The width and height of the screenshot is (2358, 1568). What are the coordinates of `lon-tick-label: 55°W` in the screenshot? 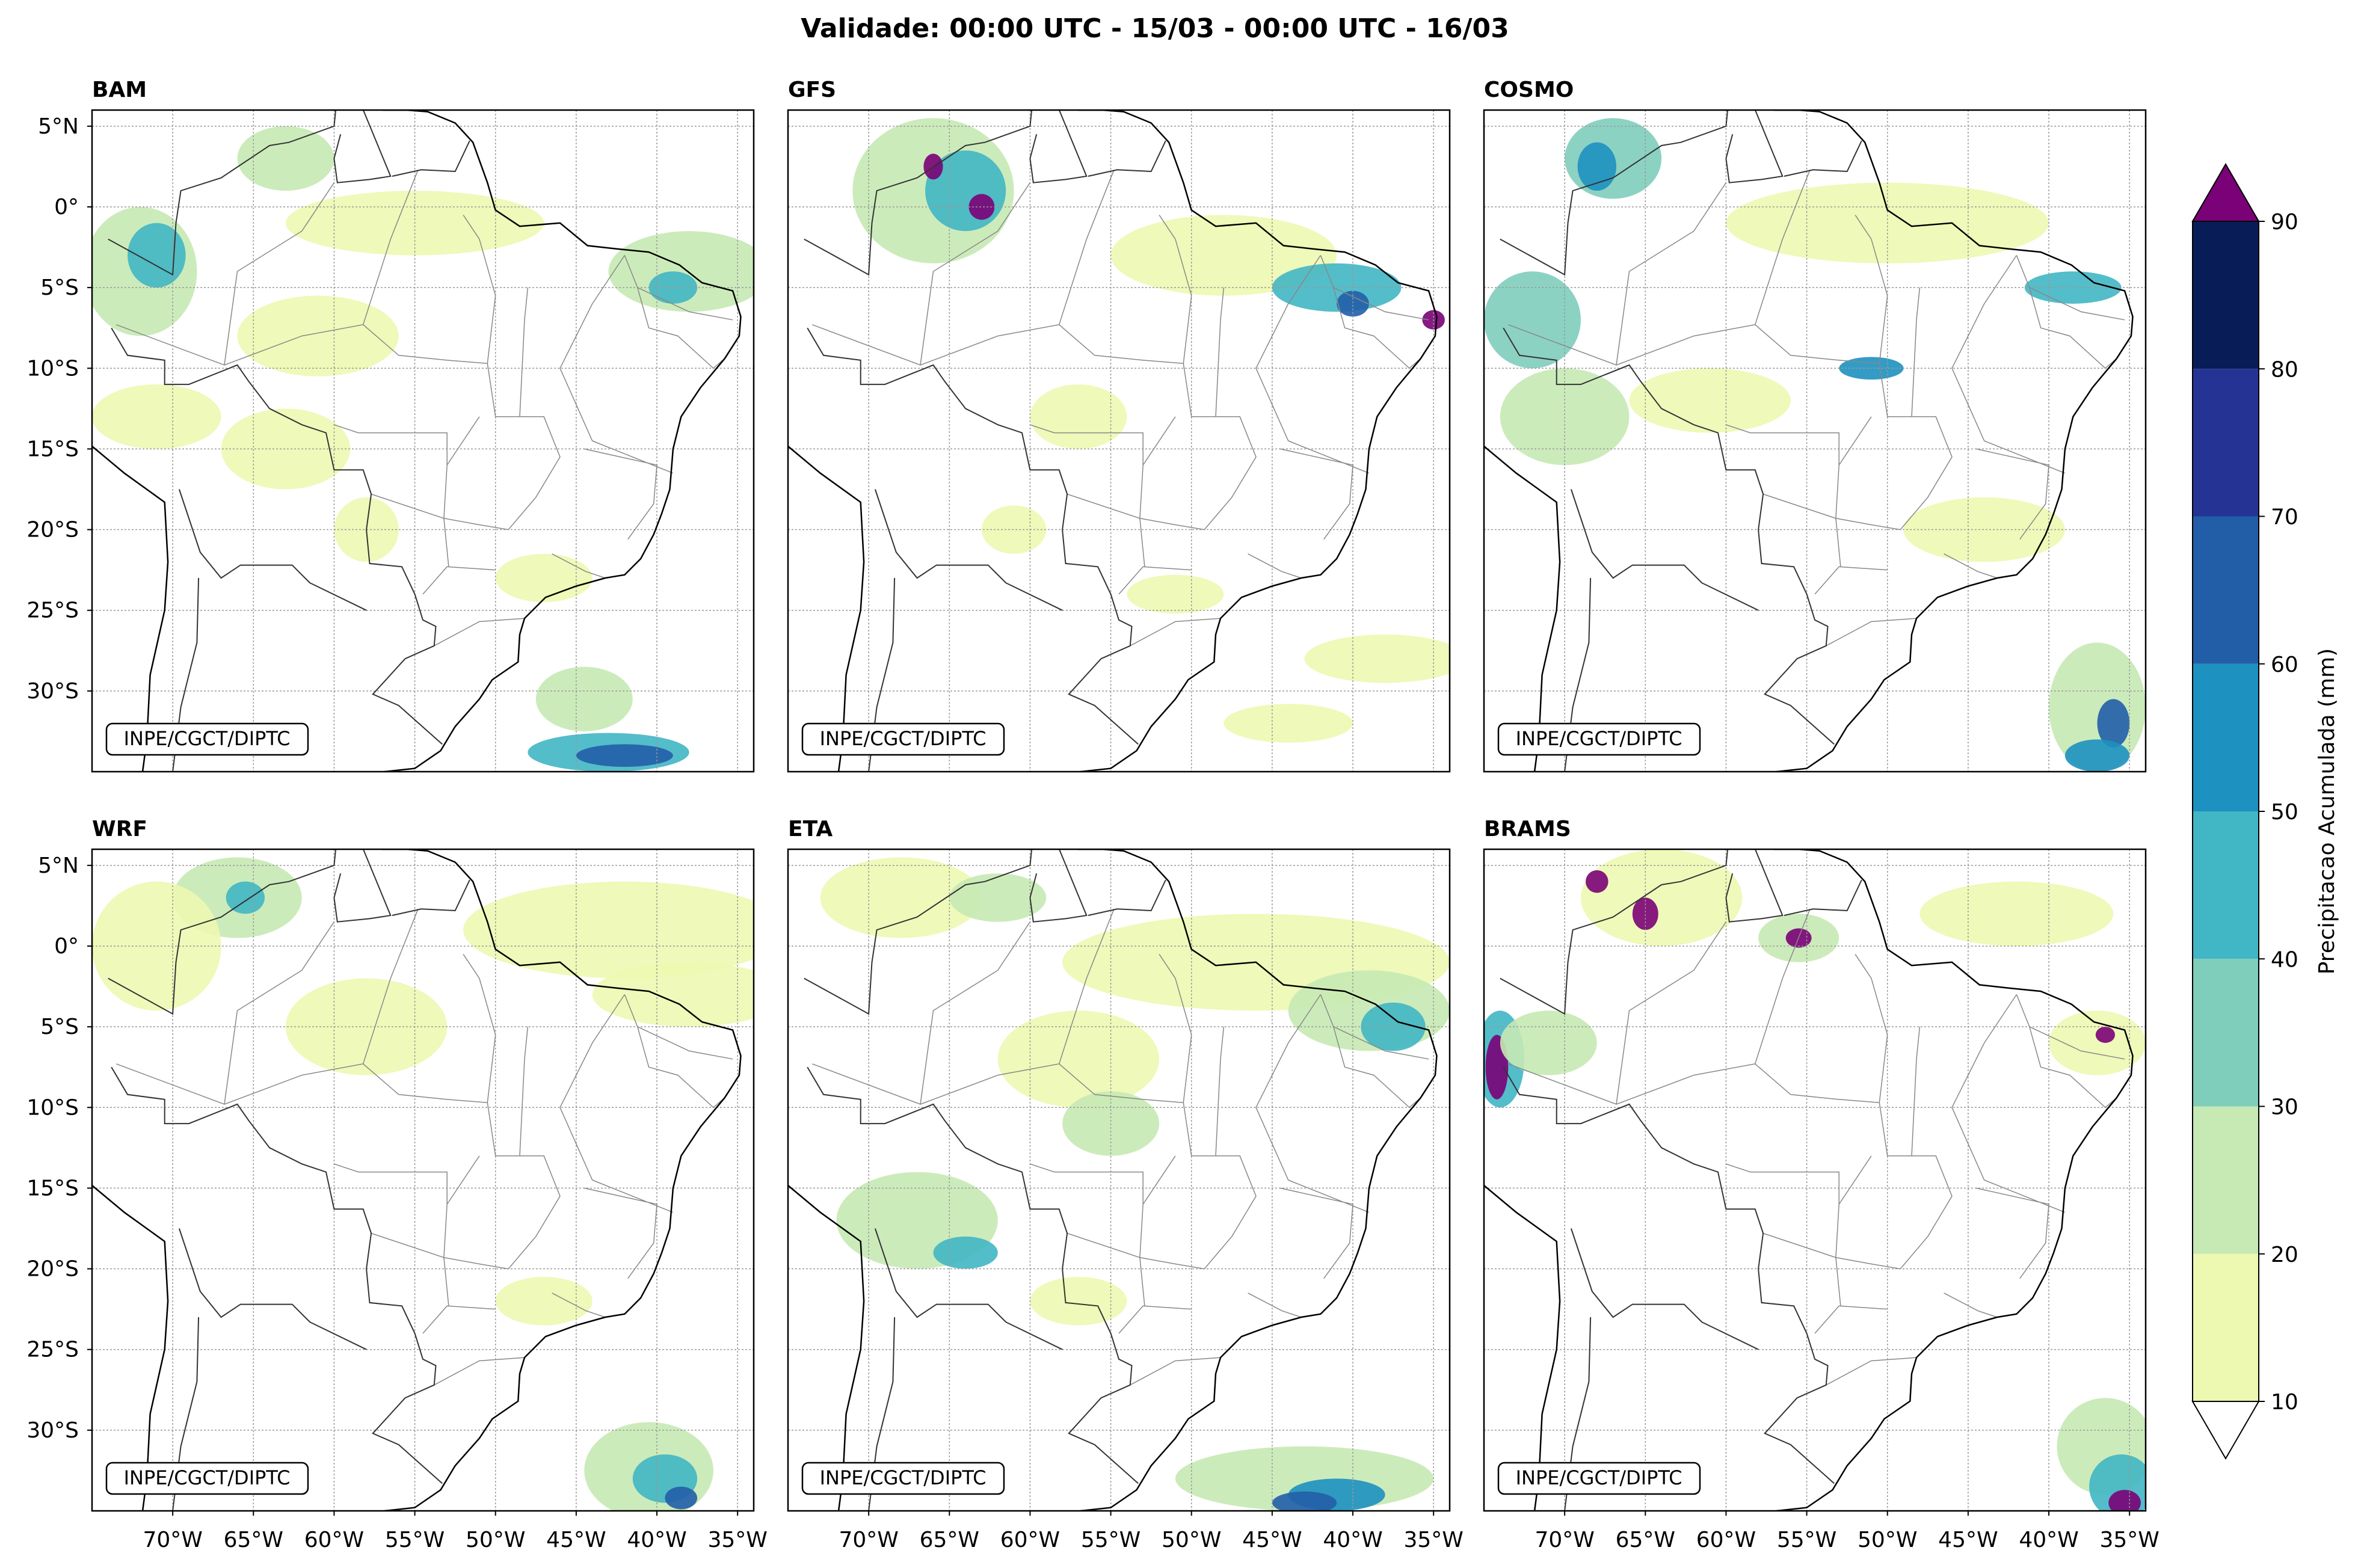 It's located at (415, 1540).